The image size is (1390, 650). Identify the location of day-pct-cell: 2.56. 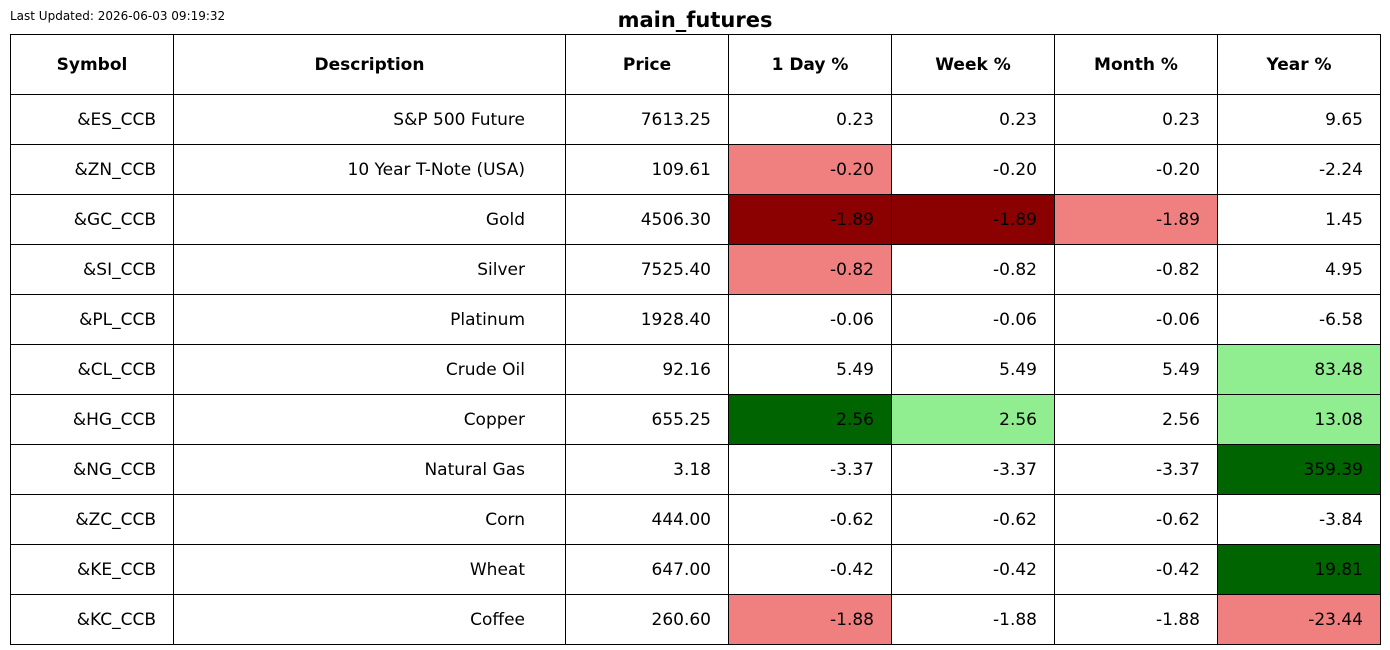
(810, 419).